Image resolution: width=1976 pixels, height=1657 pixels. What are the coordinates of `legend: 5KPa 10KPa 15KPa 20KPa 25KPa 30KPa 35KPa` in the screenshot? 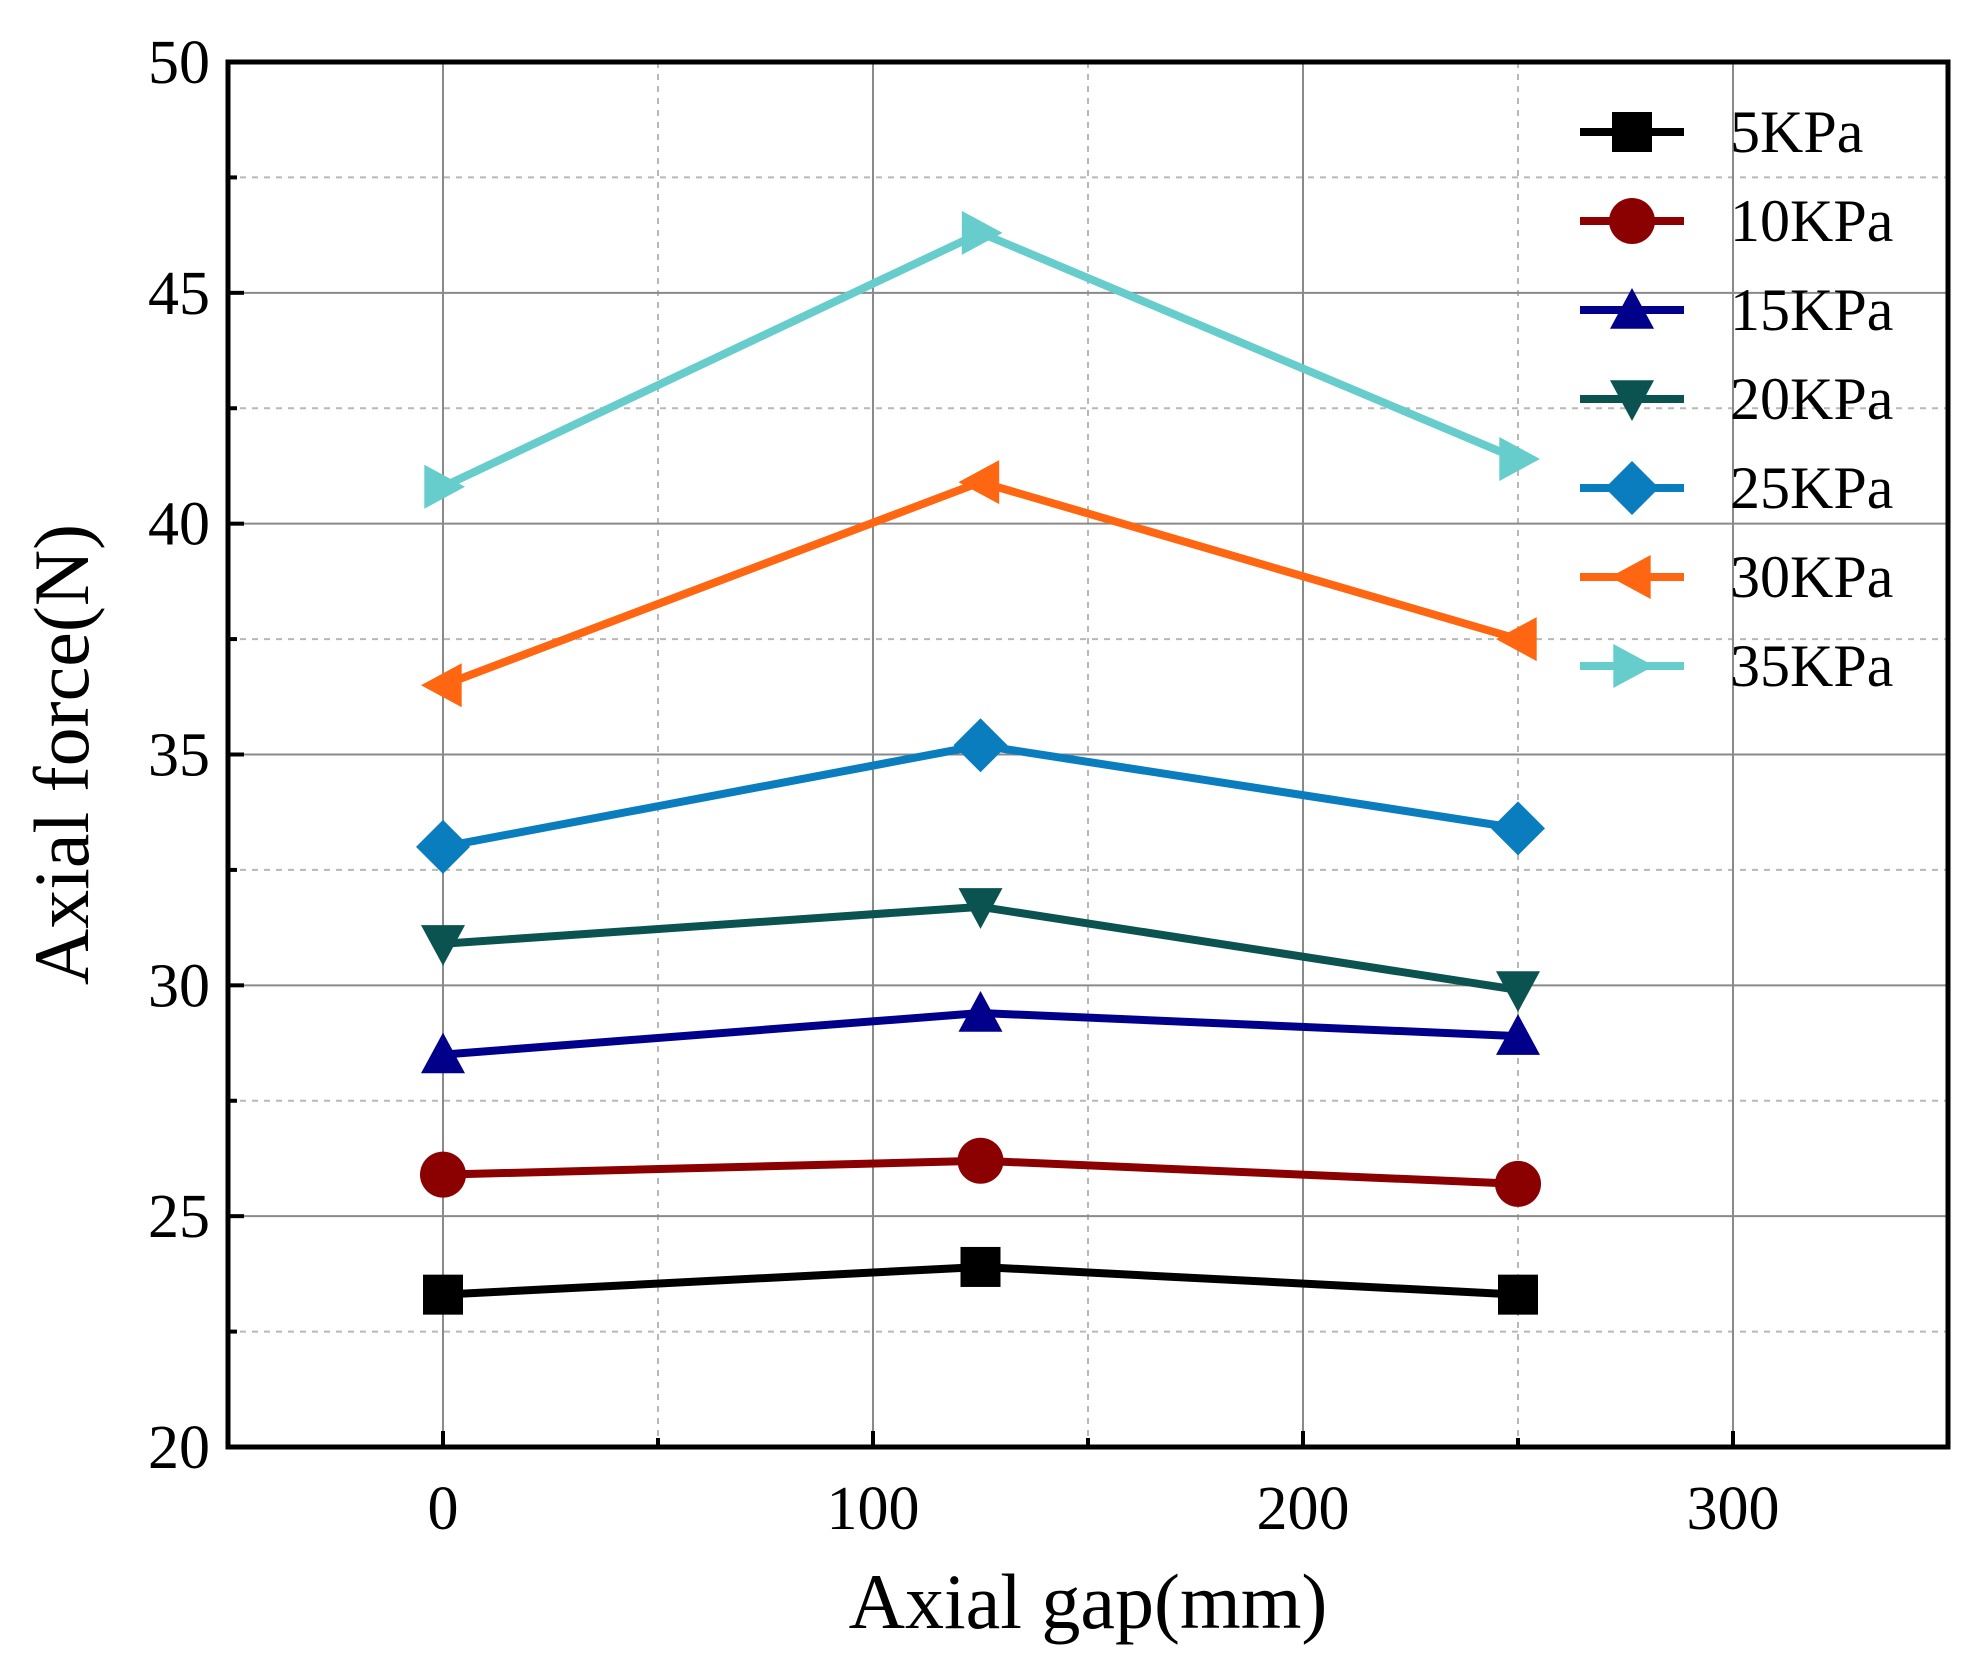 It's located at (1736, 399).